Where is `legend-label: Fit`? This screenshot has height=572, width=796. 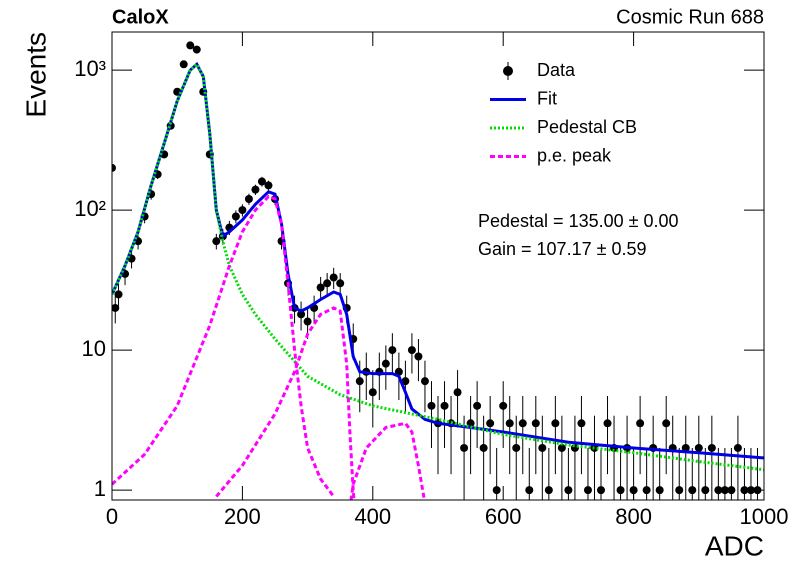
legend-label: Fit is located at coordinates (547, 98).